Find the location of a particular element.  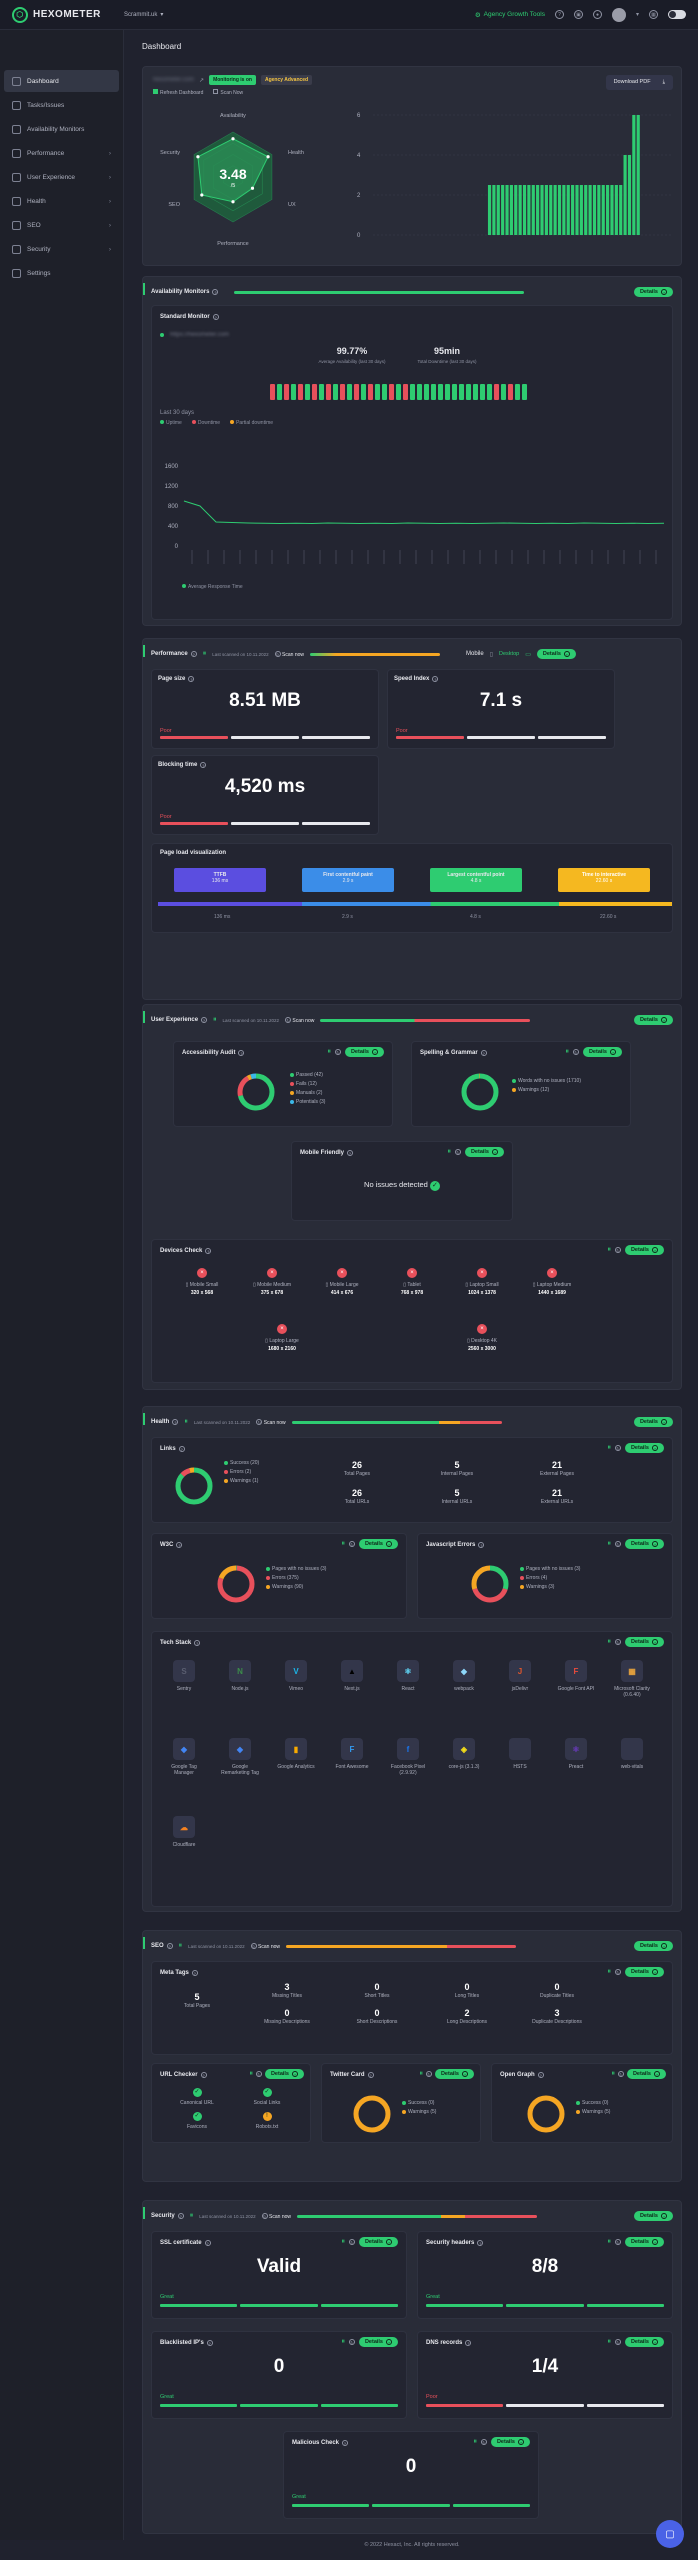

og-details-button: Details › is located at coordinates (646, 2074).